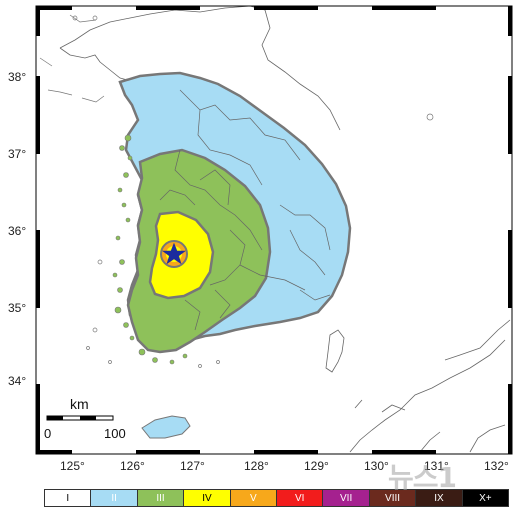 The height and width of the screenshot is (515, 522). What do you see at coordinates (422, 477) in the screenshot?
I see `news-watermark: 뉴스1` at bounding box center [422, 477].